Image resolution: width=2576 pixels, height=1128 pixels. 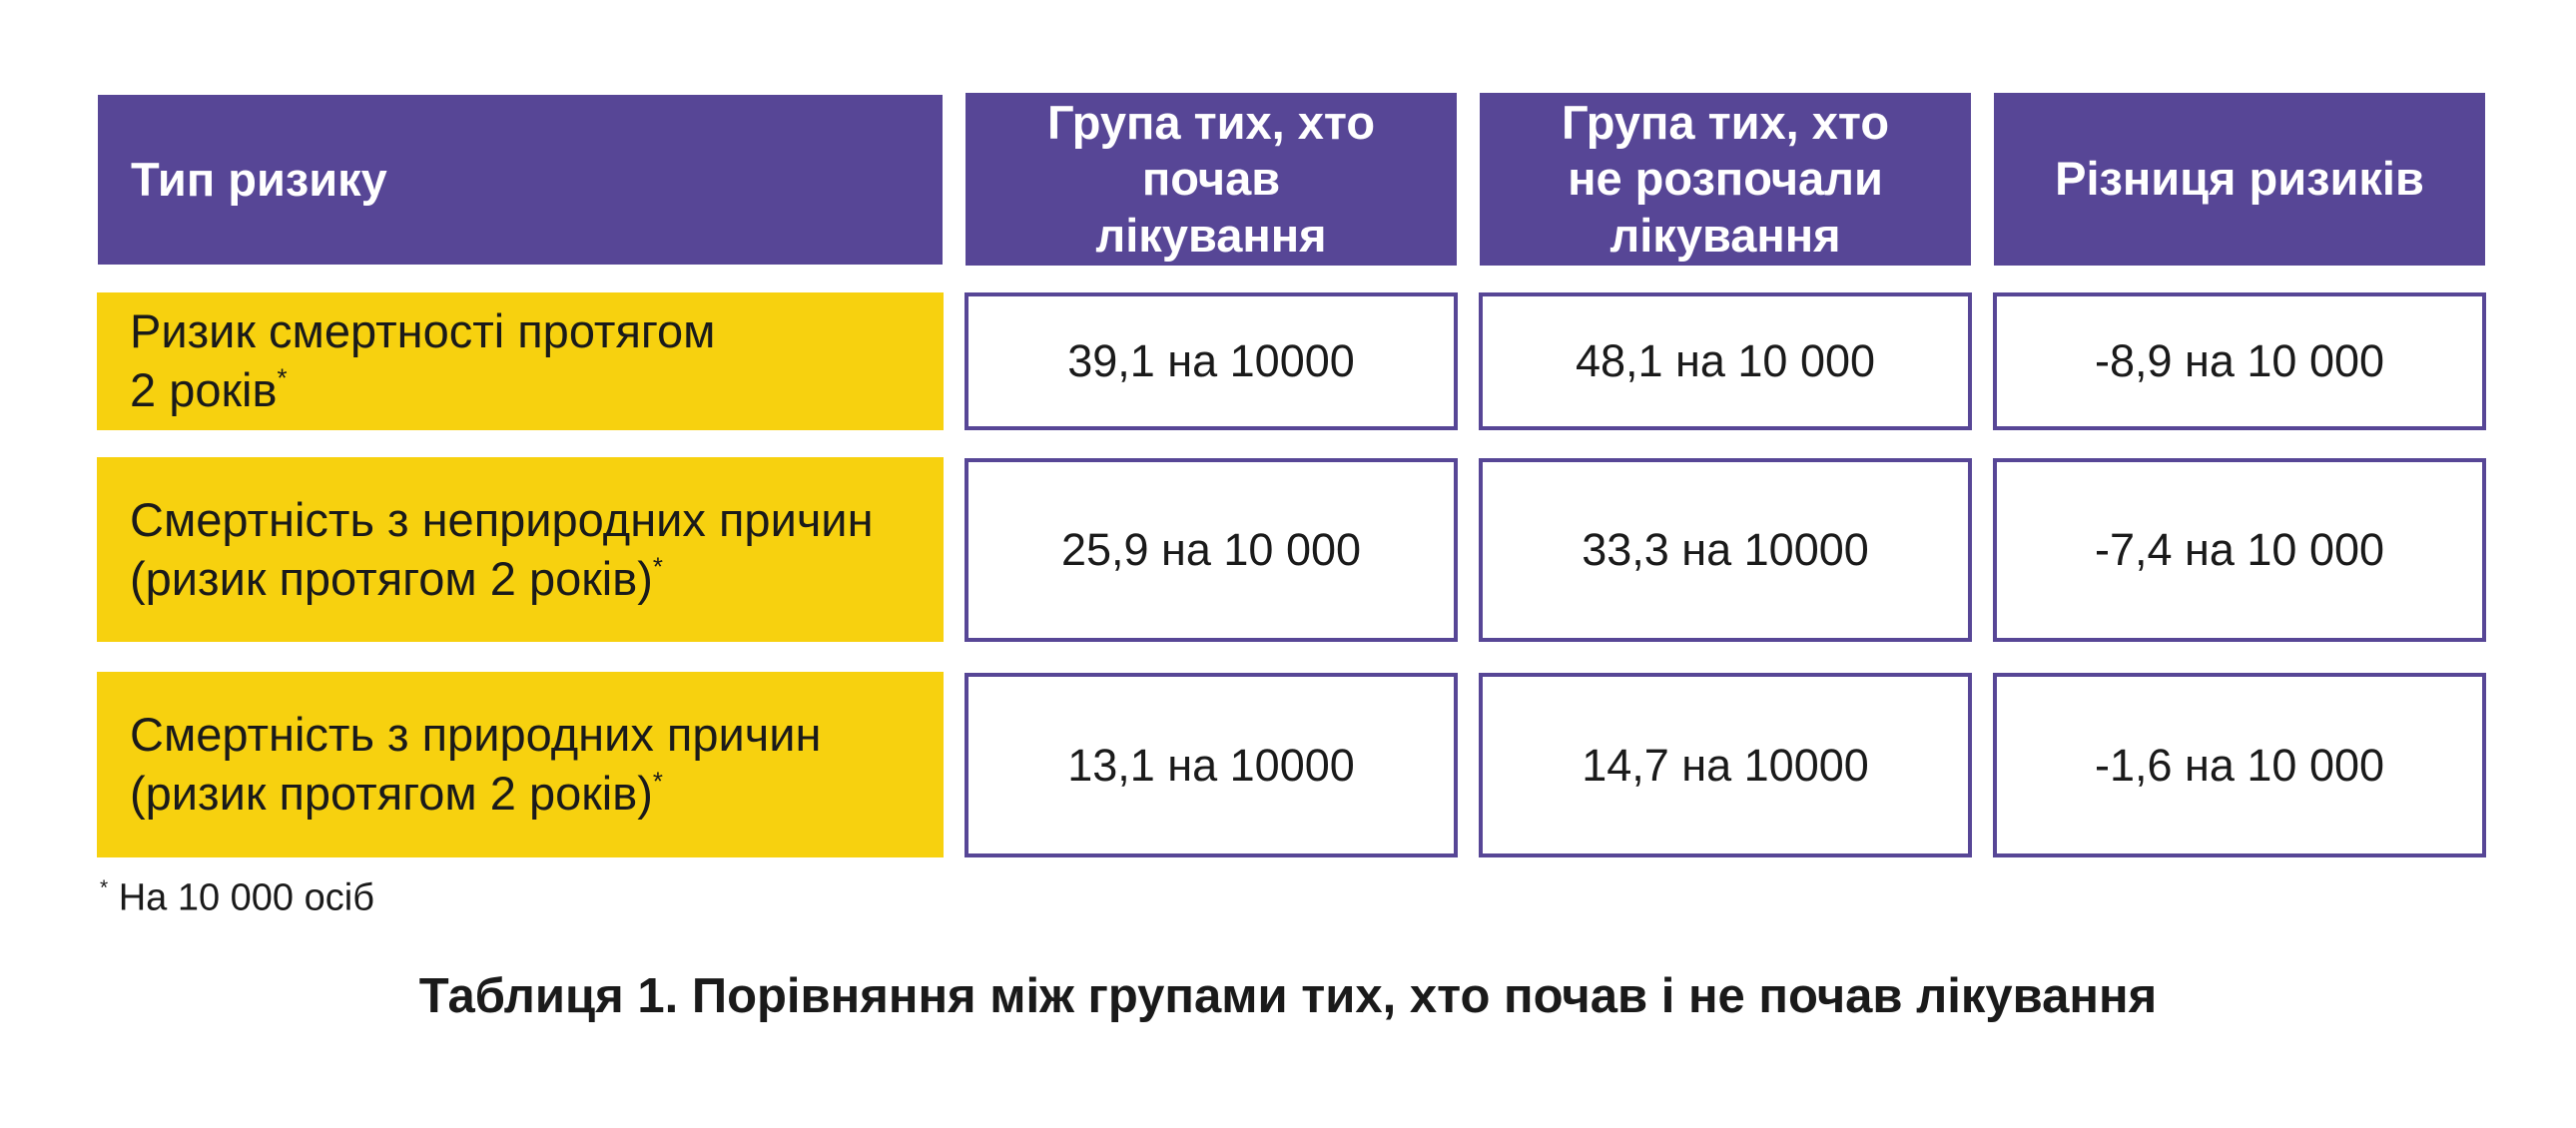 What do you see at coordinates (204, 389) in the screenshot?
I see `risk-label-line2: 2 років` at bounding box center [204, 389].